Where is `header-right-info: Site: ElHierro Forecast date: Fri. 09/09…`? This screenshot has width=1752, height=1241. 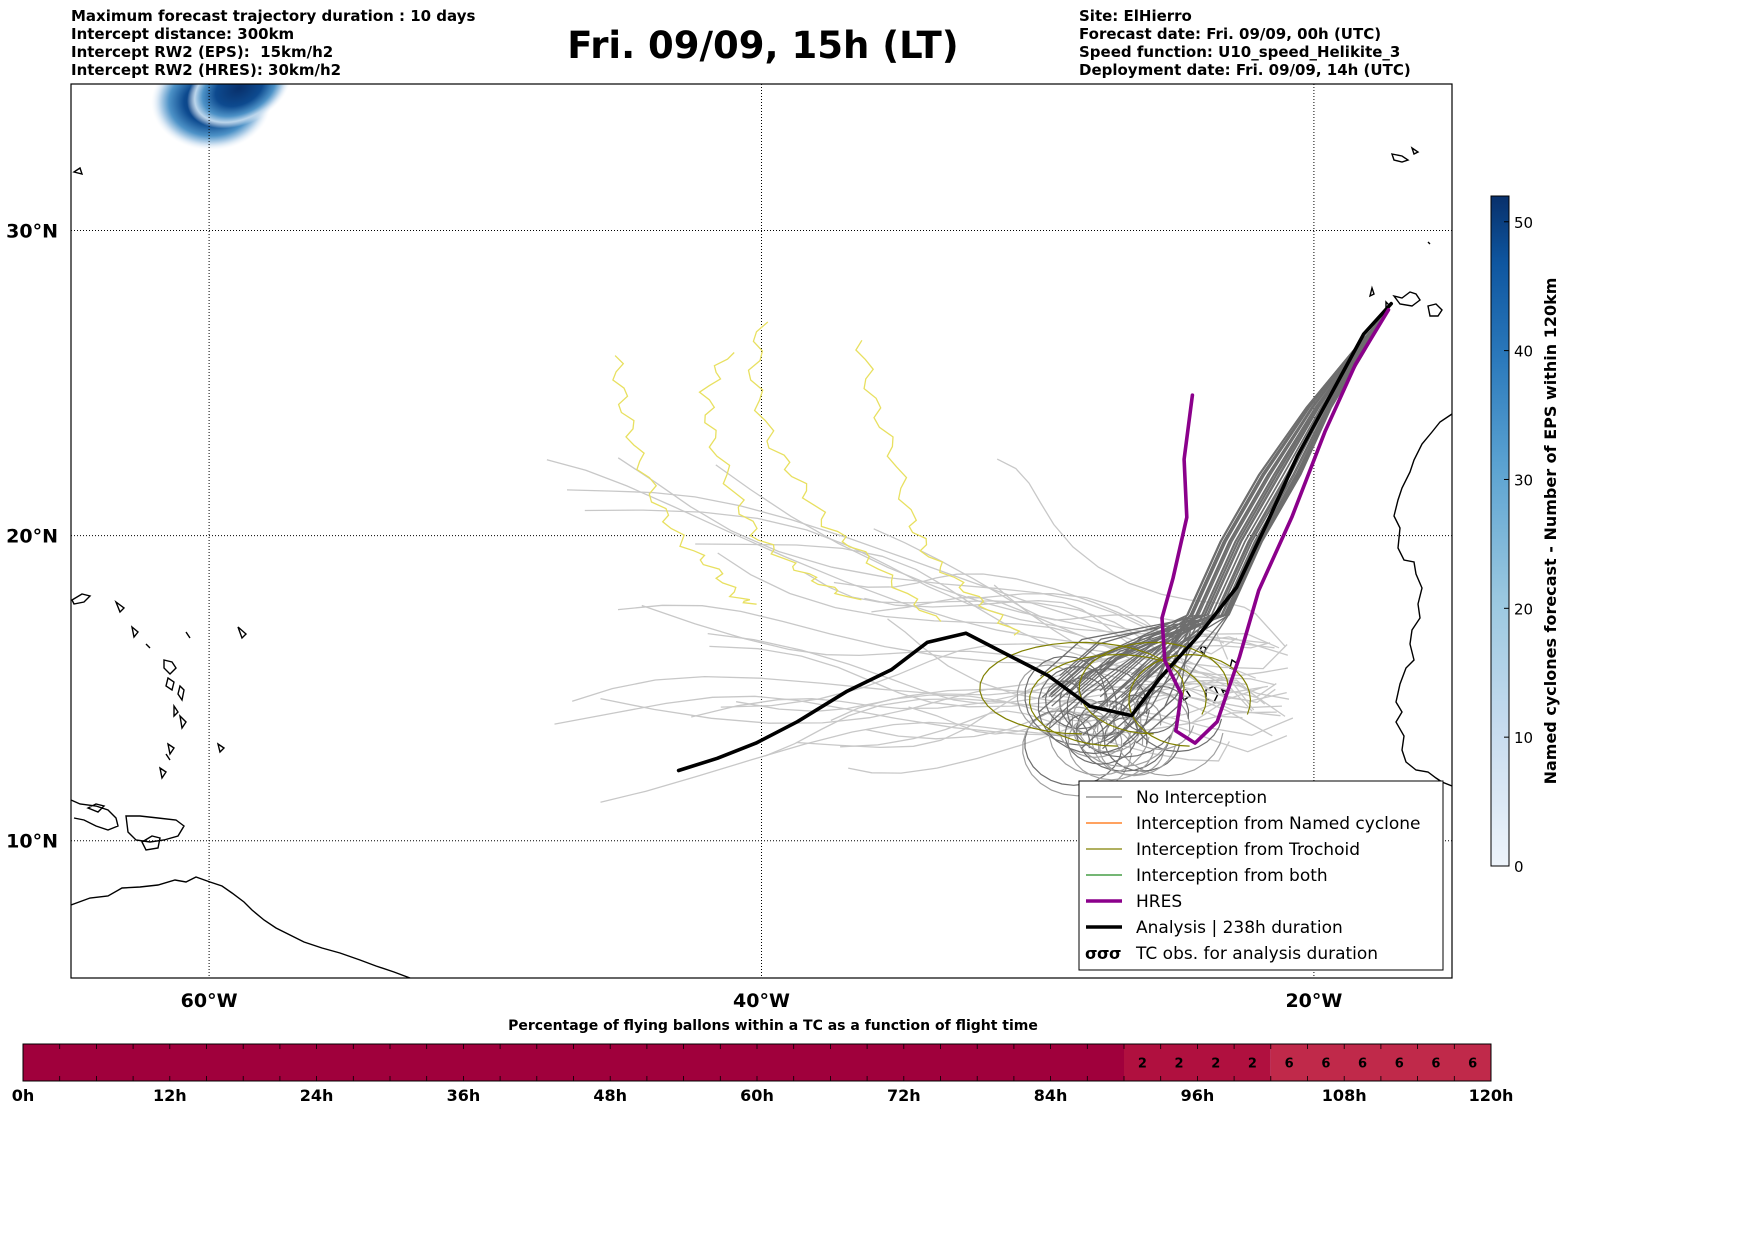 header-right-info: Site: ElHierro Forecast date: Fri. 09/09… is located at coordinates (1245, 43).